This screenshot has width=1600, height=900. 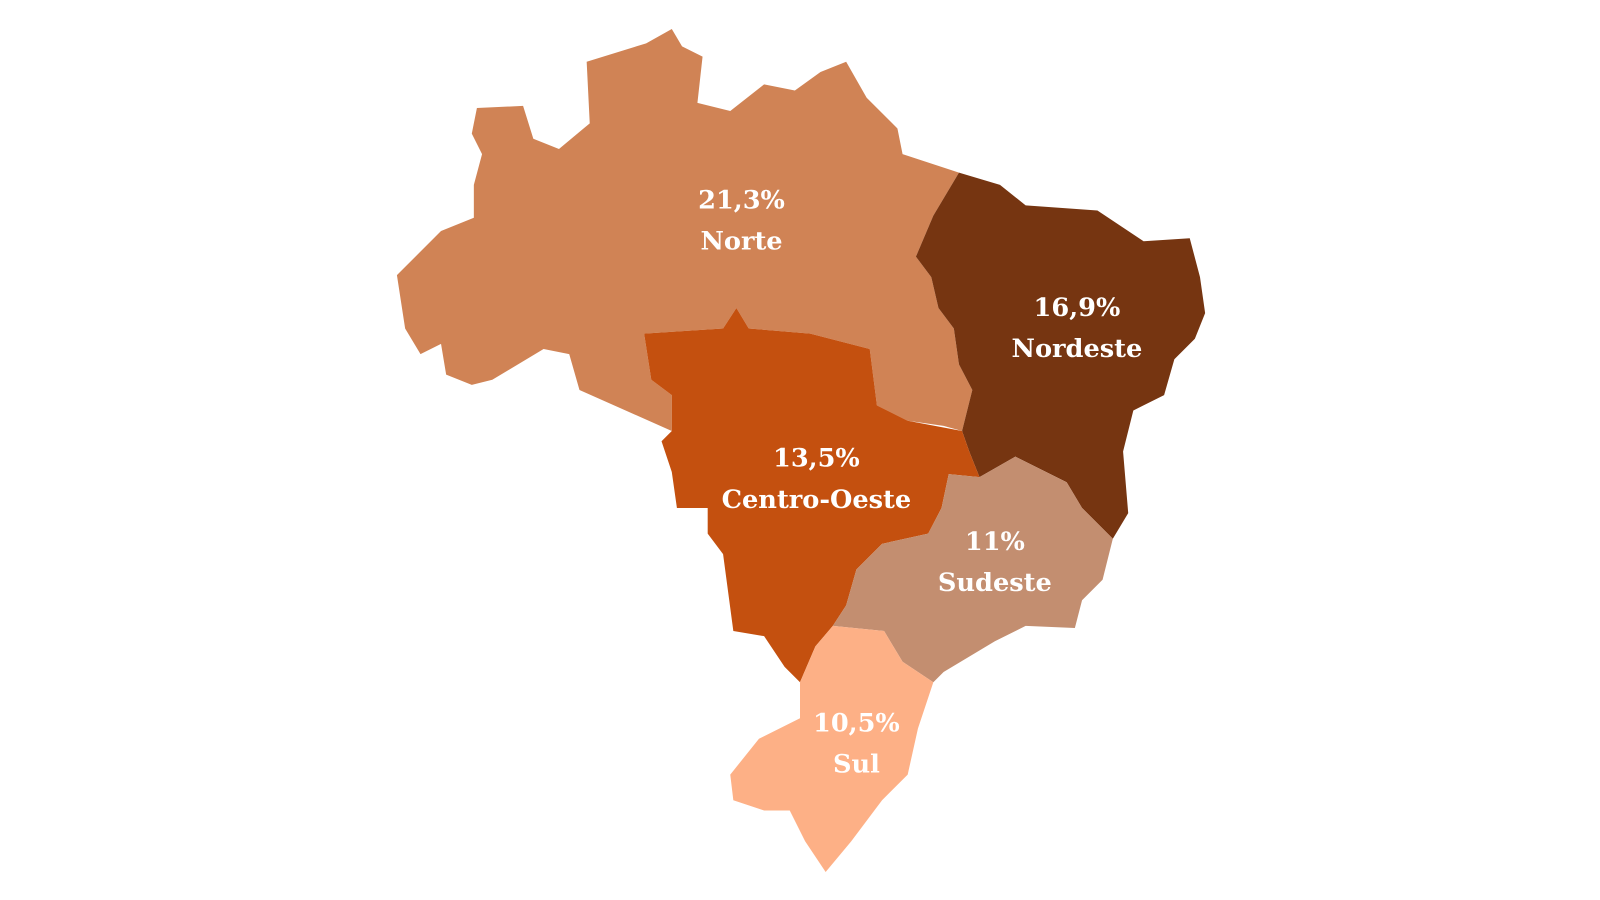 I want to click on region-value: 16,9%, so click(x=1077, y=308).